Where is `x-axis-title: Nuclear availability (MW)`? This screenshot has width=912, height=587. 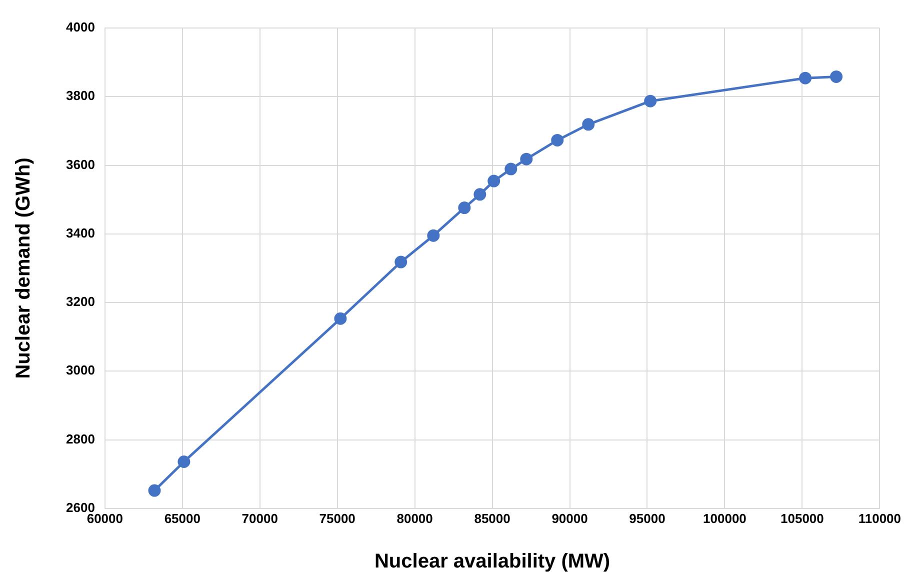 x-axis-title: Nuclear availability (MW) is located at coordinates (492, 561).